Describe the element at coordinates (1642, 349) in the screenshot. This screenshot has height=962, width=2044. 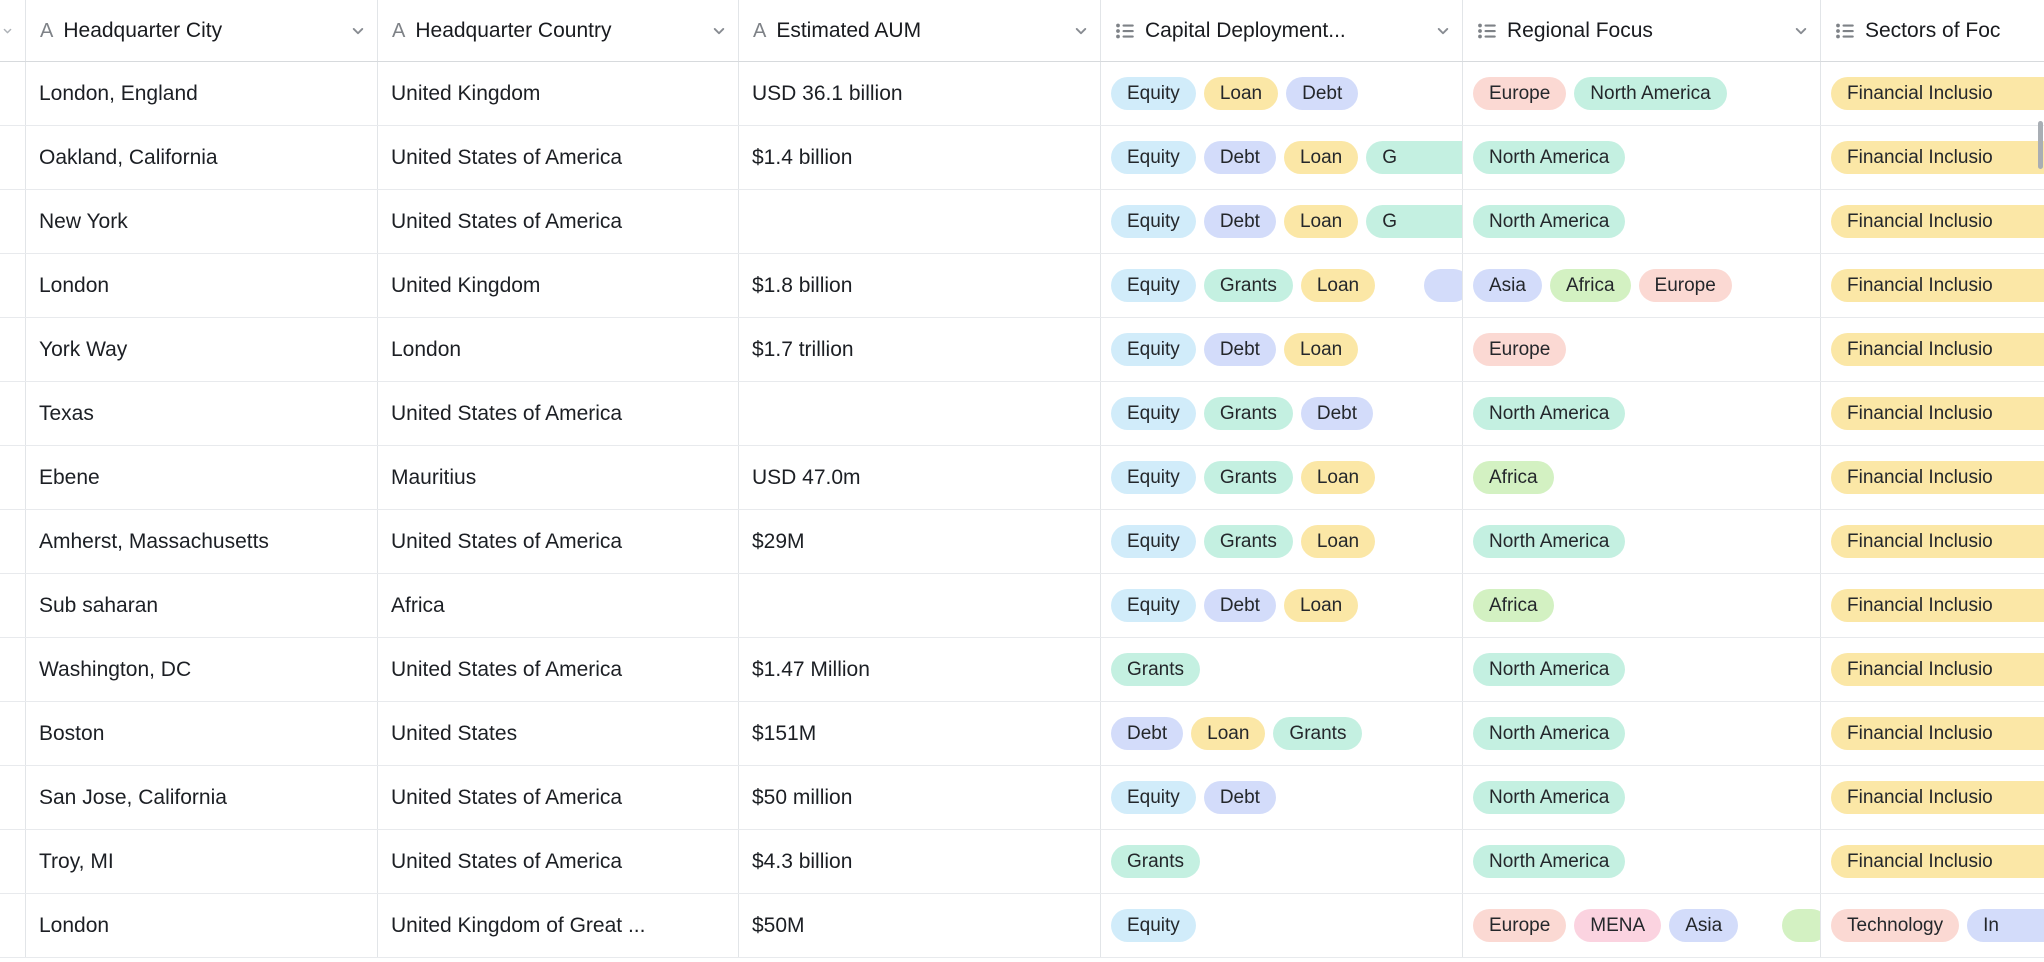
I see `cell-regions: Europe` at that location.